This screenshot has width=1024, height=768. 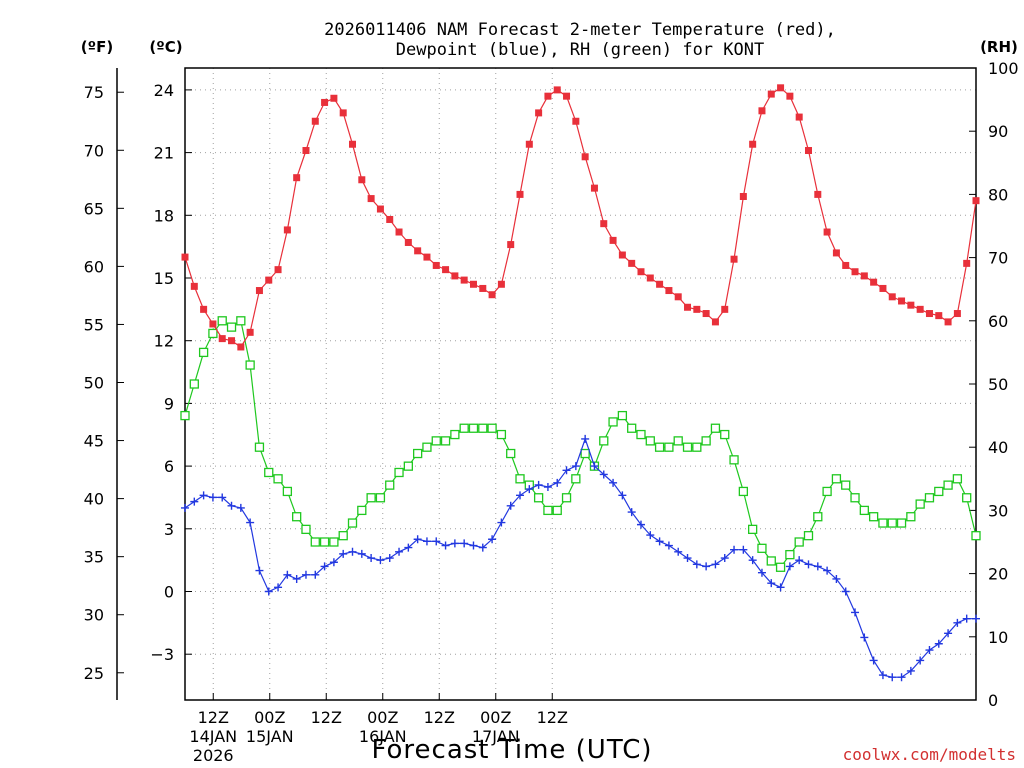 I want to click on fahrenheit-tick-label: 70, so click(x=94, y=150).